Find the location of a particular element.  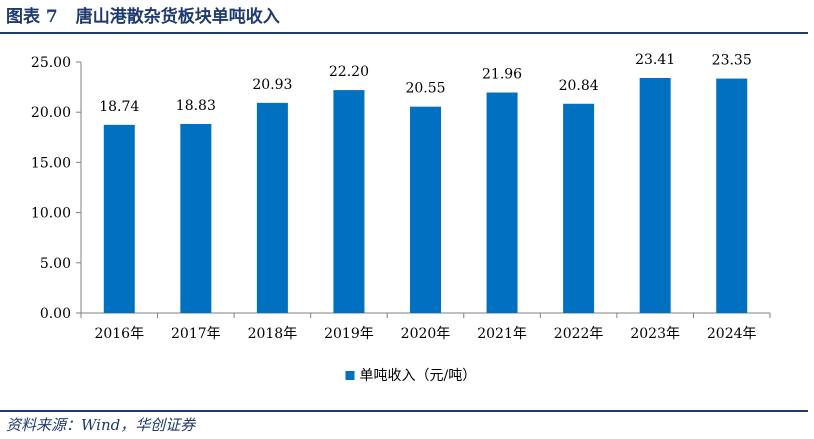

figure-title: 图表 7 唐山港散杂货板块单吨收入 is located at coordinates (143, 17).